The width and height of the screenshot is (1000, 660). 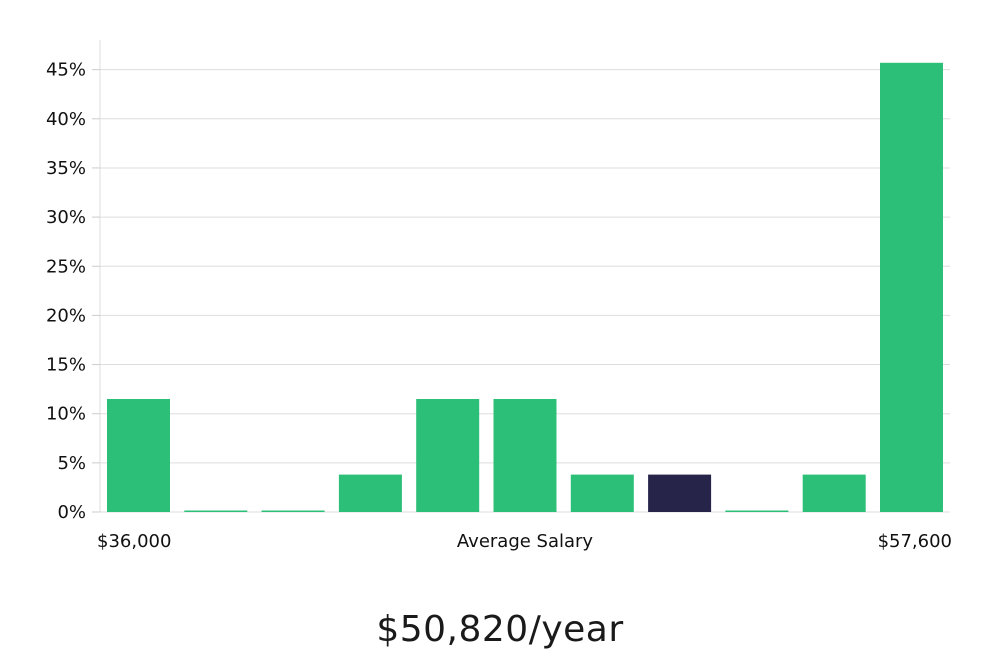 What do you see at coordinates (525, 541) in the screenshot?
I see `x-axis-label: Average Salary` at bounding box center [525, 541].